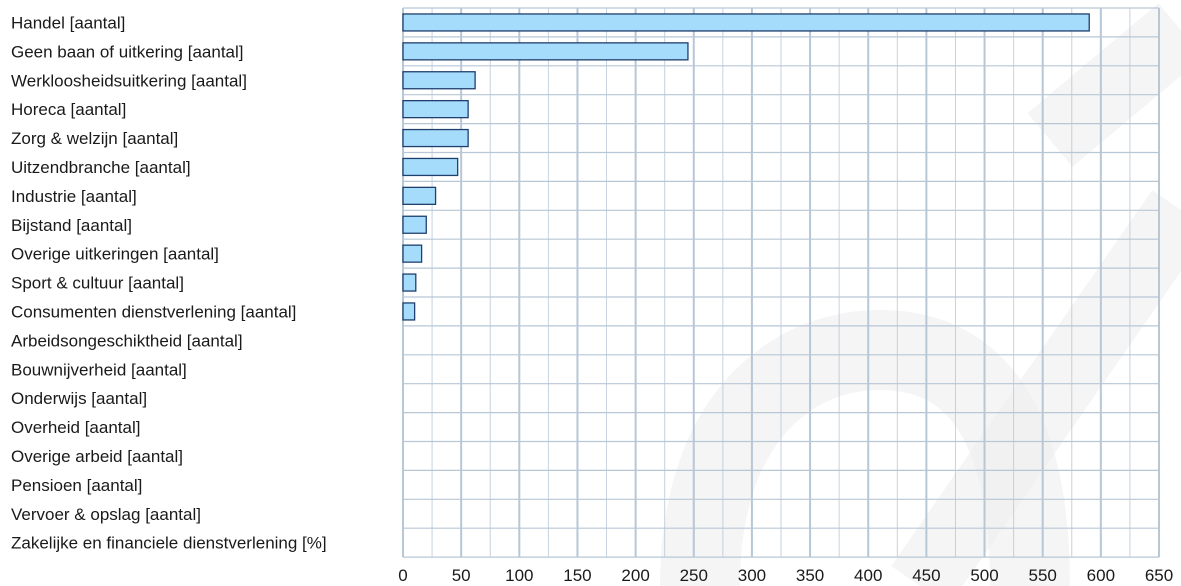  I want to click on category-label: Overige arbeid [aantal], so click(97, 456).